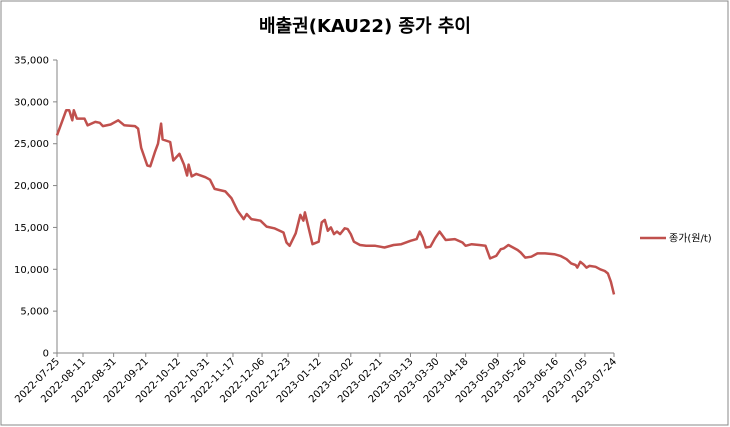 Image resolution: width=730 pixels, height=427 pixels. Describe the element at coordinates (34, 312) in the screenshot. I see `y-tick-label: 5,000` at that location.